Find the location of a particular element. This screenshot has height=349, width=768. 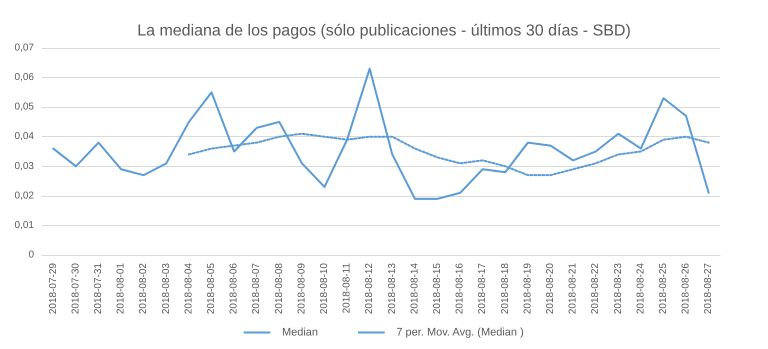

x-tick-label: 2018-08-04 is located at coordinates (188, 288).